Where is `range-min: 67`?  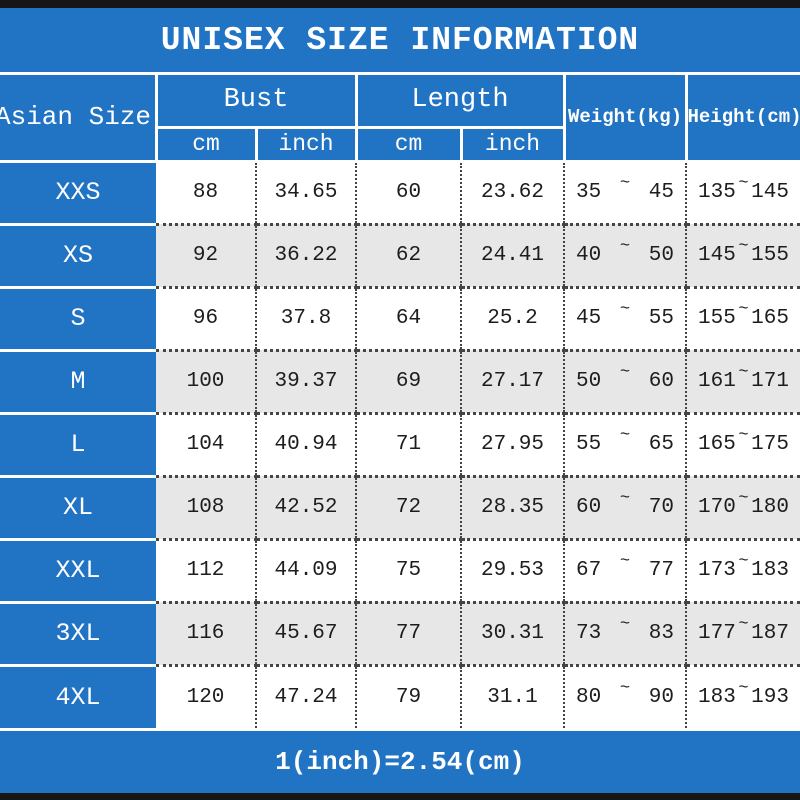
range-min: 67 is located at coordinates (589, 570).